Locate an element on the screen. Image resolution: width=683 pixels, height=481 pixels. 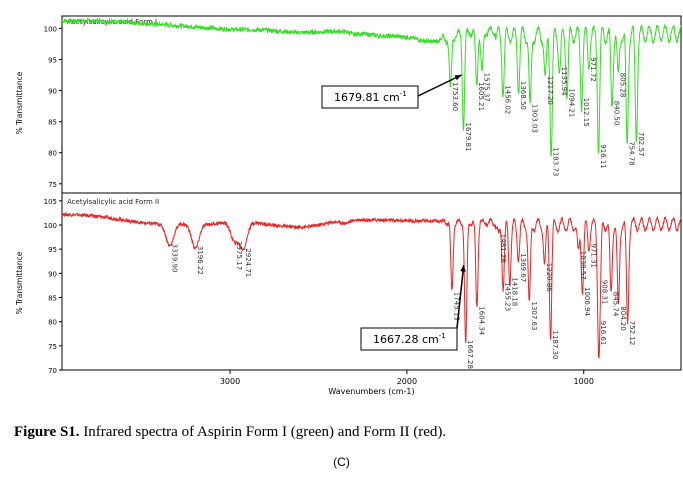
x-tick-label: 1000 is located at coordinates (584, 381).